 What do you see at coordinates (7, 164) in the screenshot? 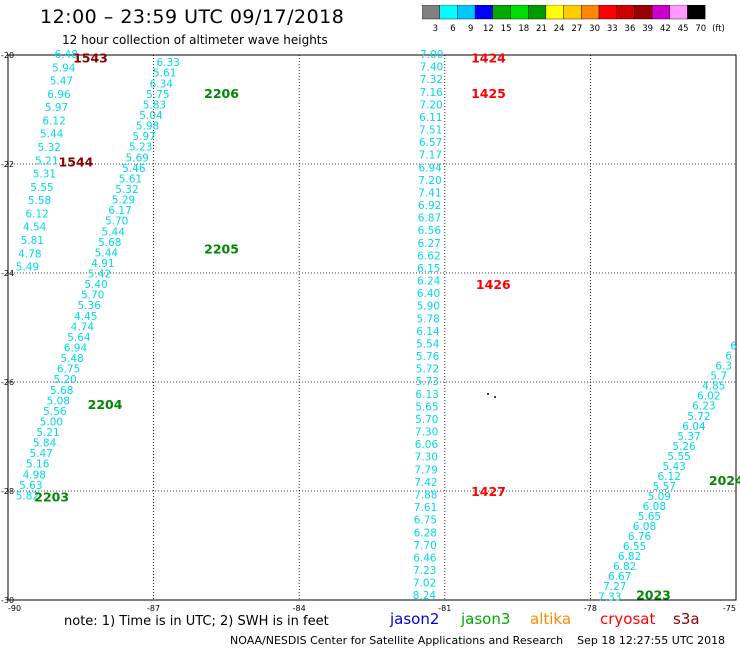
I see `y-tick-label: -22` at bounding box center [7, 164].